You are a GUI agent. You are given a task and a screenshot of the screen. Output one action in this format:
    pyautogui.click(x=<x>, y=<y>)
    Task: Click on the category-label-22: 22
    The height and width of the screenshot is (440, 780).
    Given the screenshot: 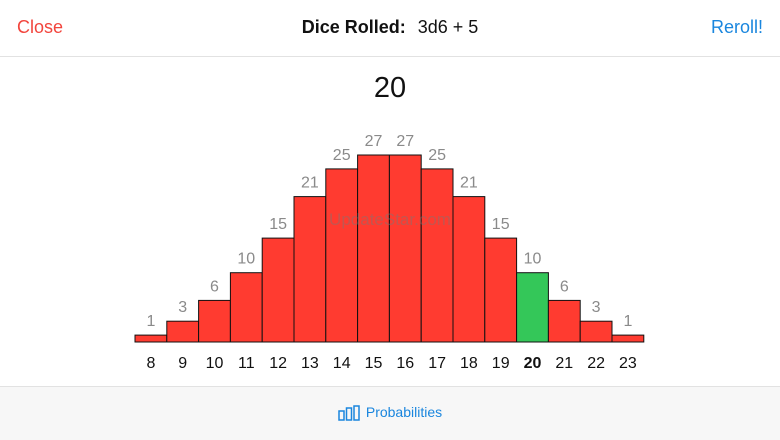 What is the action you would take?
    pyautogui.click(x=596, y=363)
    